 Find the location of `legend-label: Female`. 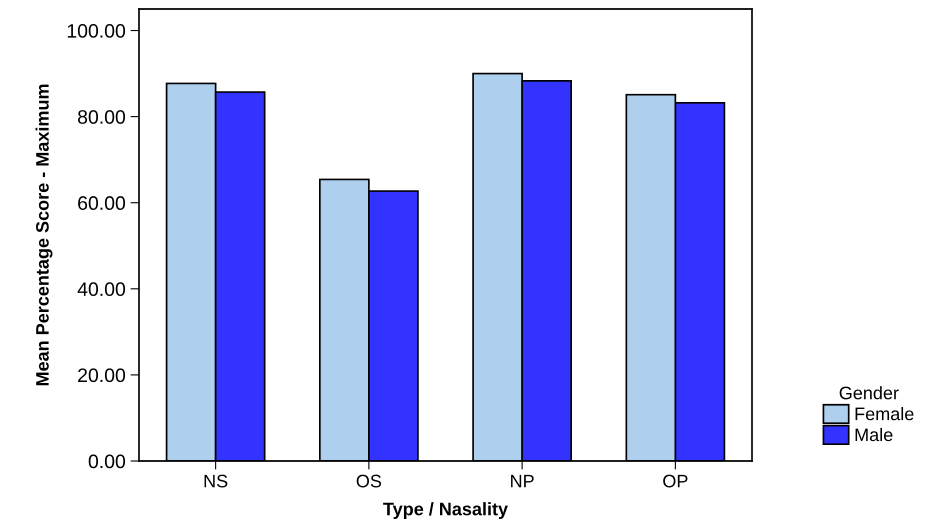

legend-label: Female is located at coordinates (885, 413).